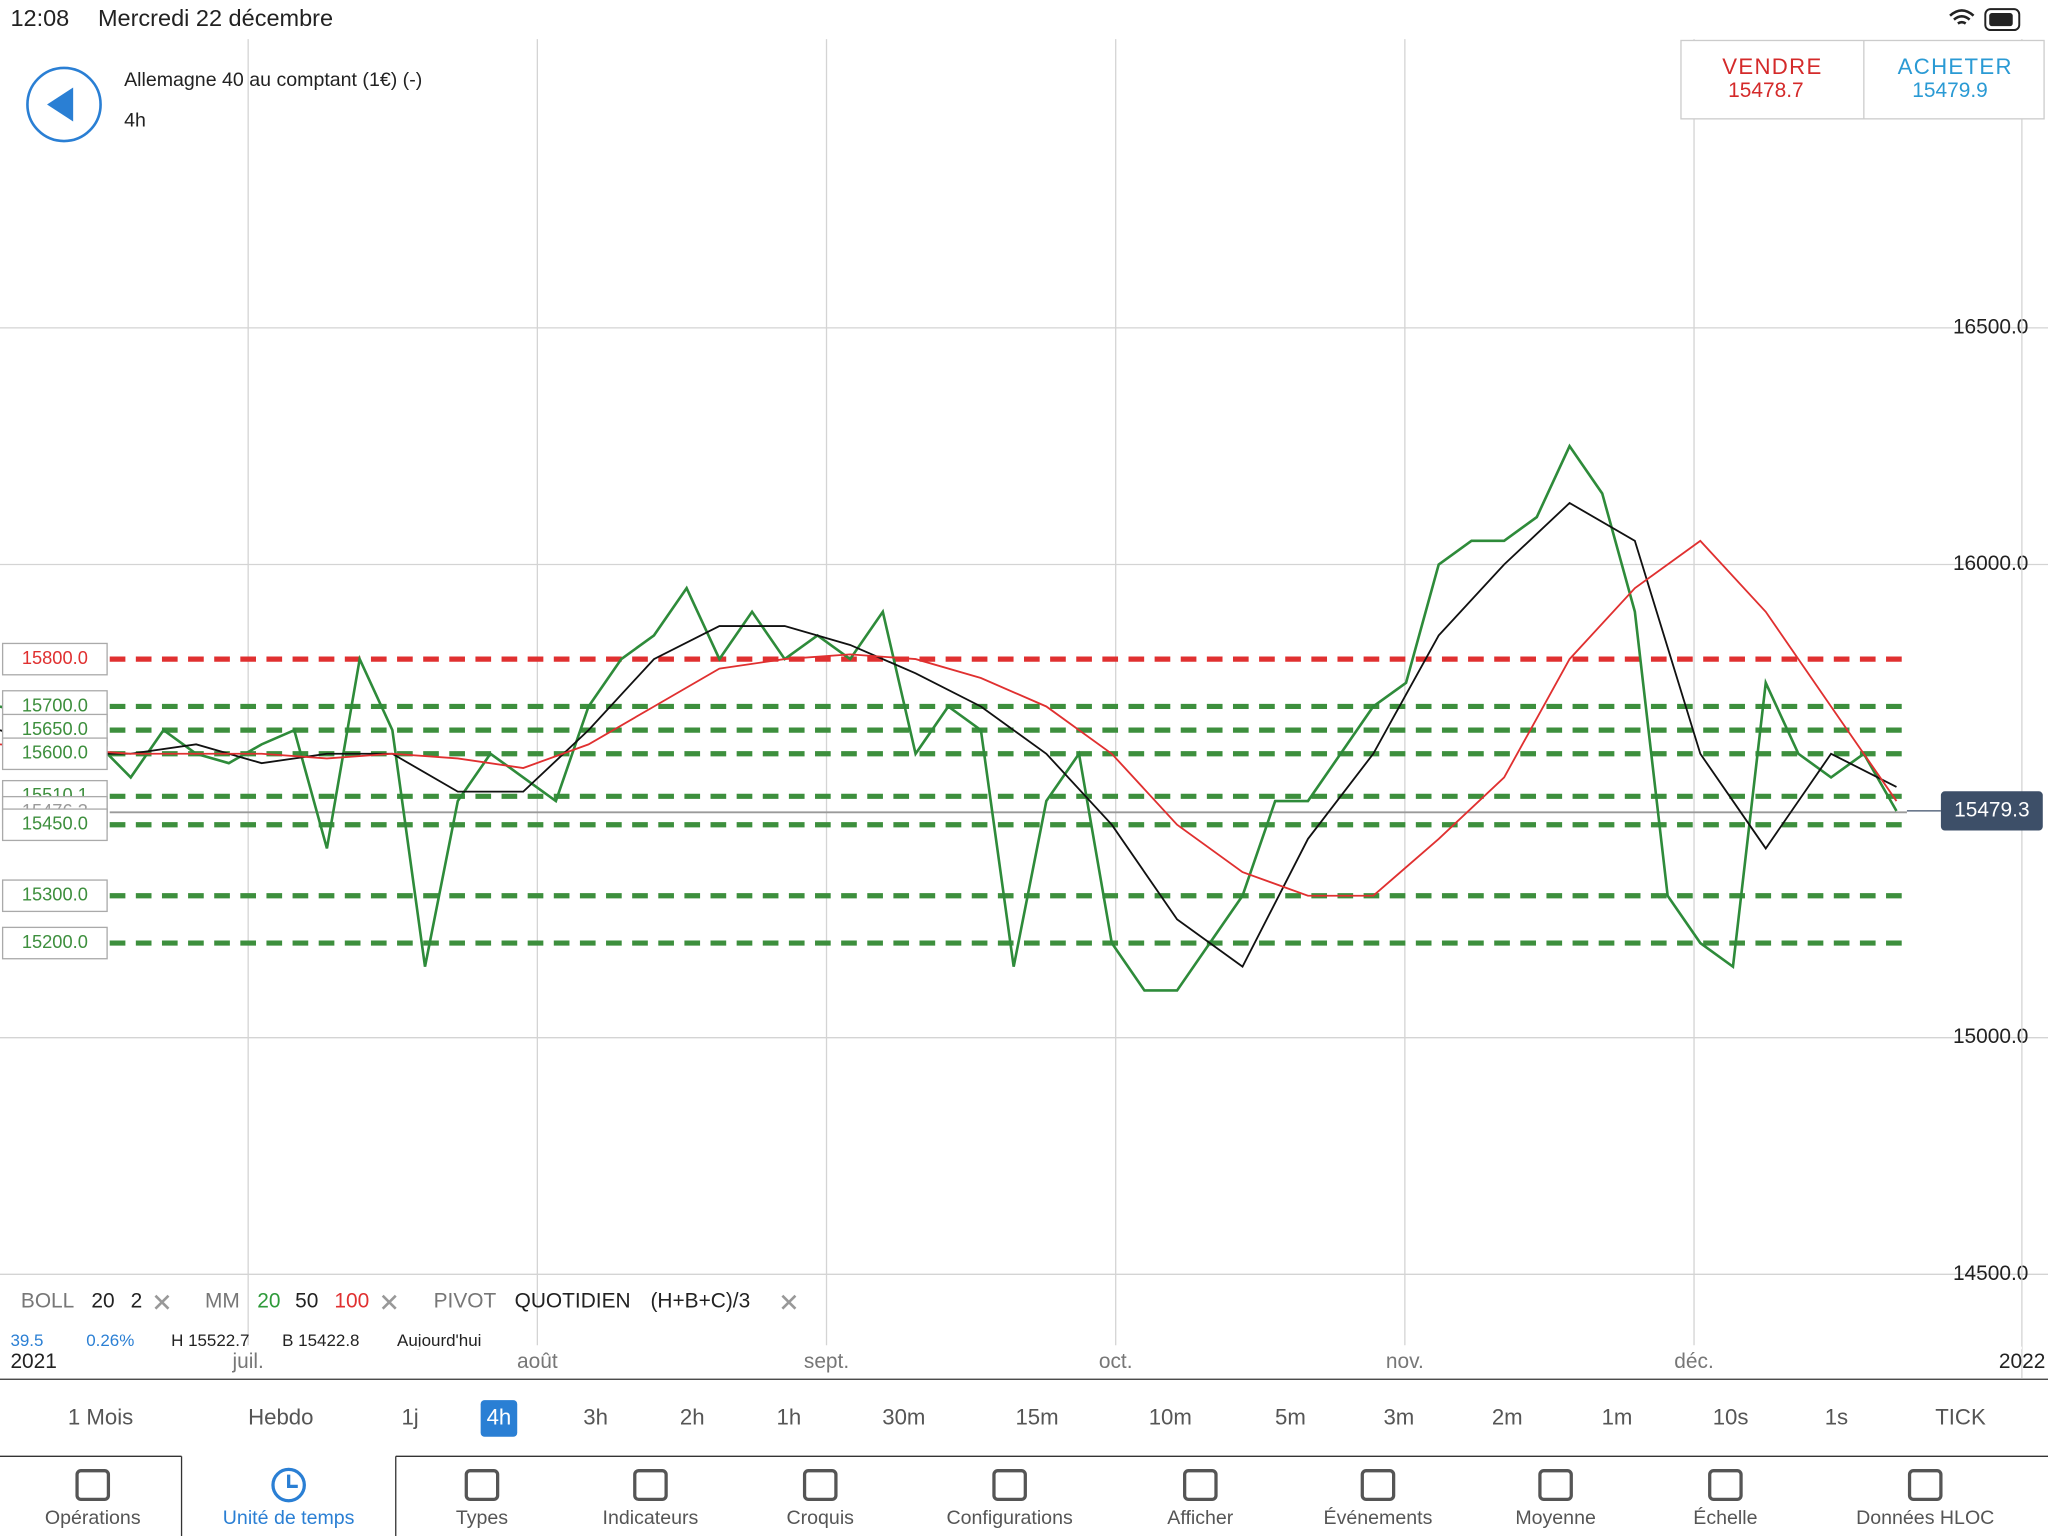 This screenshot has width=2048, height=1536. Describe the element at coordinates (33, 1361) in the screenshot. I see `x-tick-label: 2021` at that location.